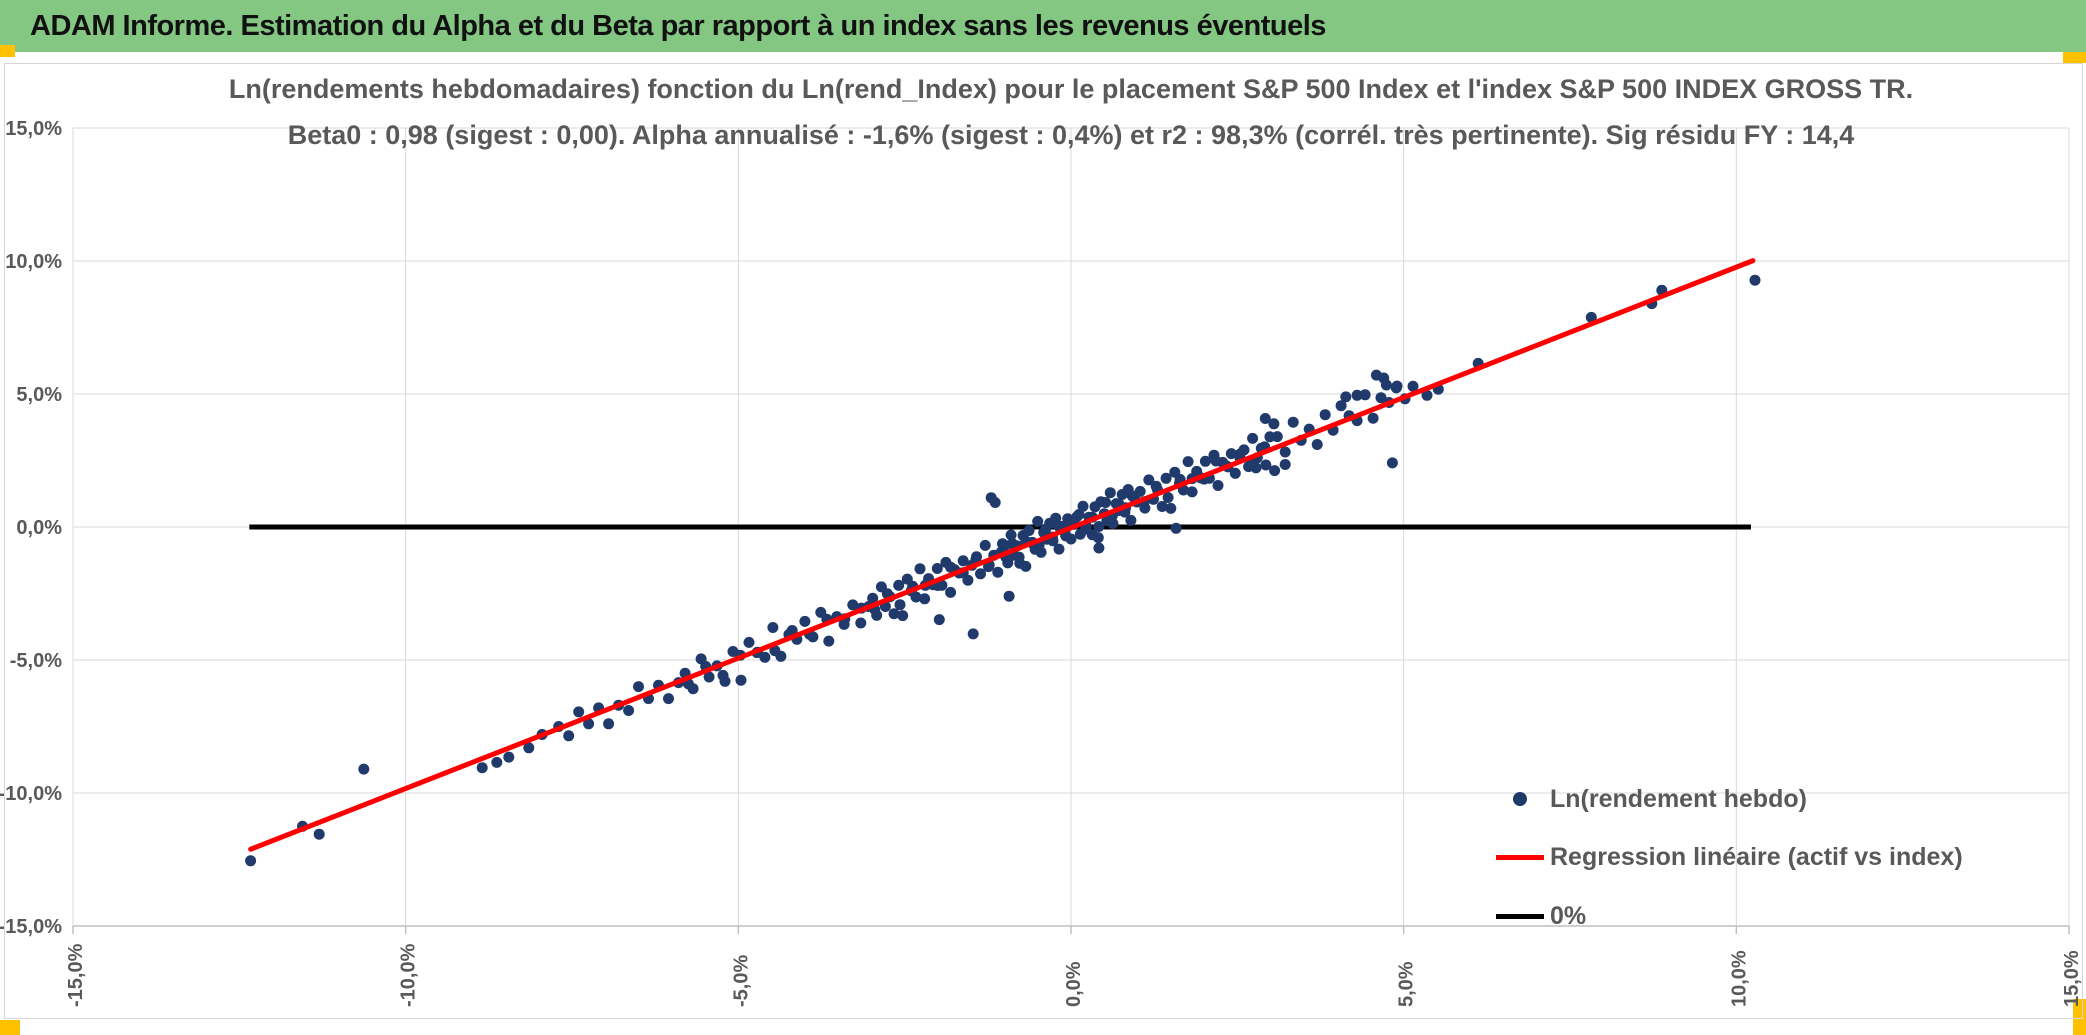 This screenshot has height=1035, width=2086. I want to click on legend-item-regression: Regression linéaire (actif vs index), so click(1729, 857).